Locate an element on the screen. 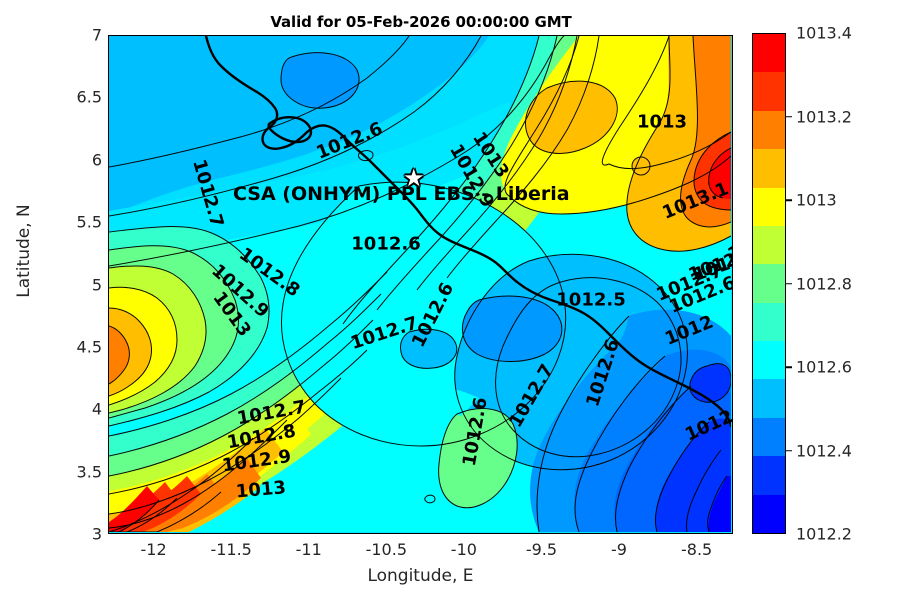  colorbar is located at coordinates (769, 283).